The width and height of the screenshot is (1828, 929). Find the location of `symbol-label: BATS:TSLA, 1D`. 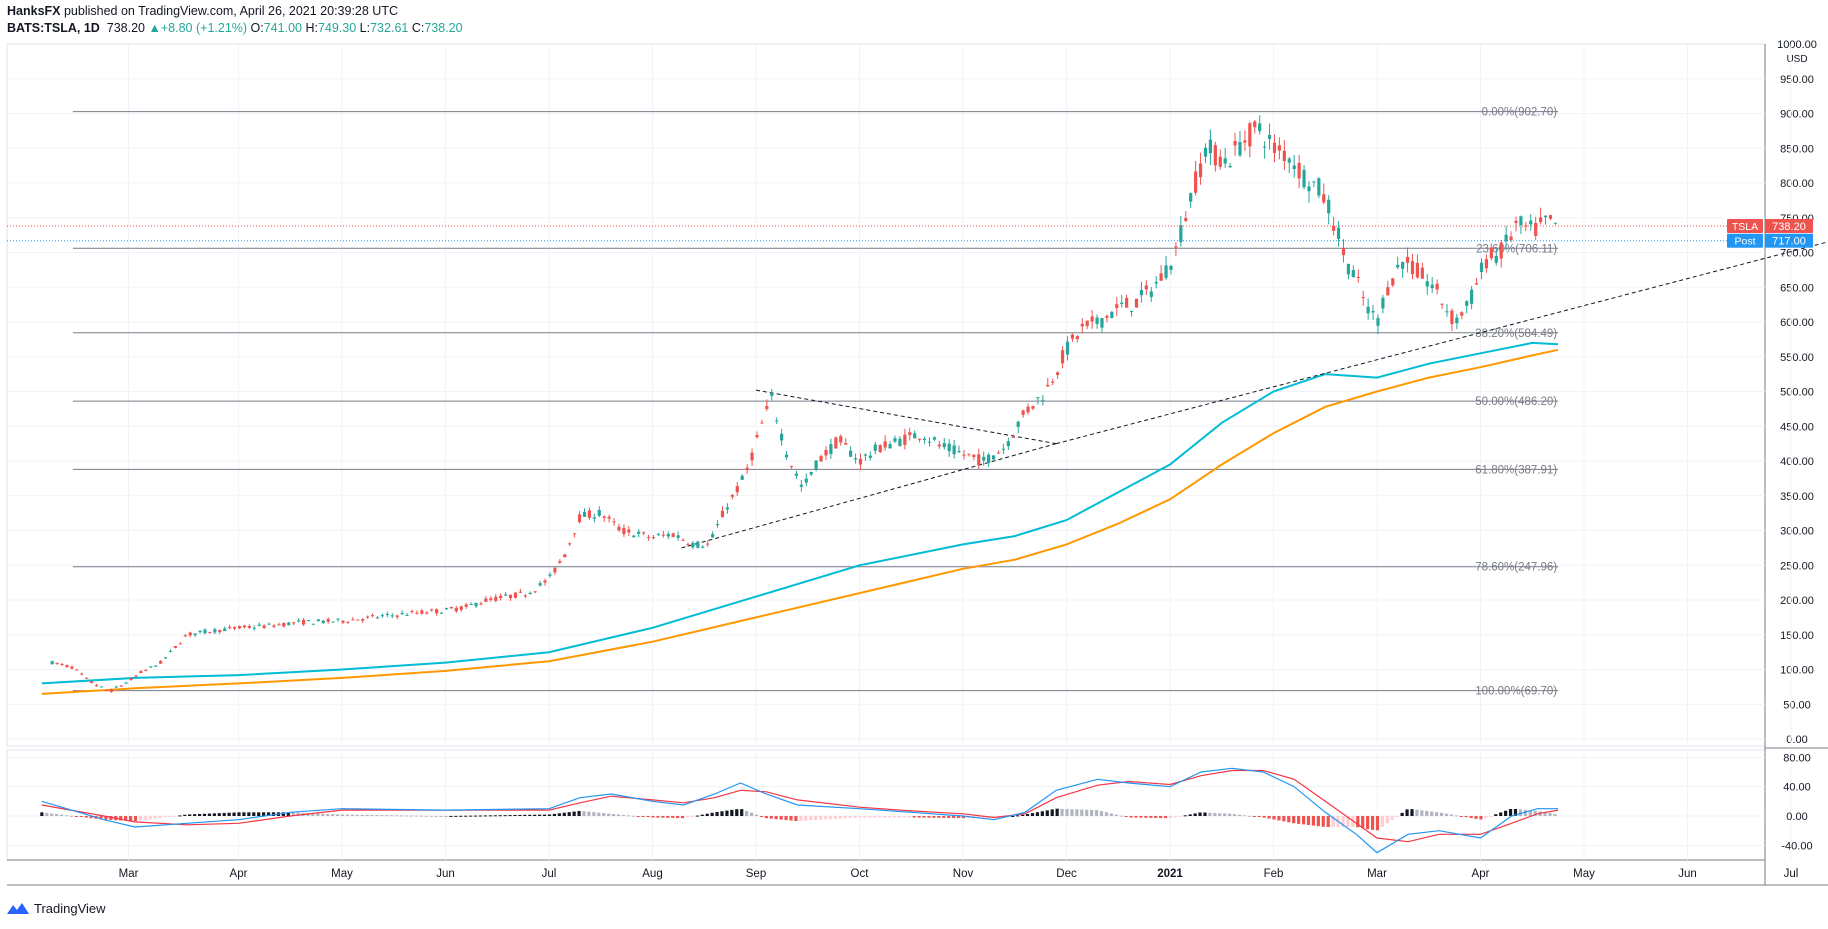

symbol-label: BATS:TSLA, 1D is located at coordinates (53, 28).